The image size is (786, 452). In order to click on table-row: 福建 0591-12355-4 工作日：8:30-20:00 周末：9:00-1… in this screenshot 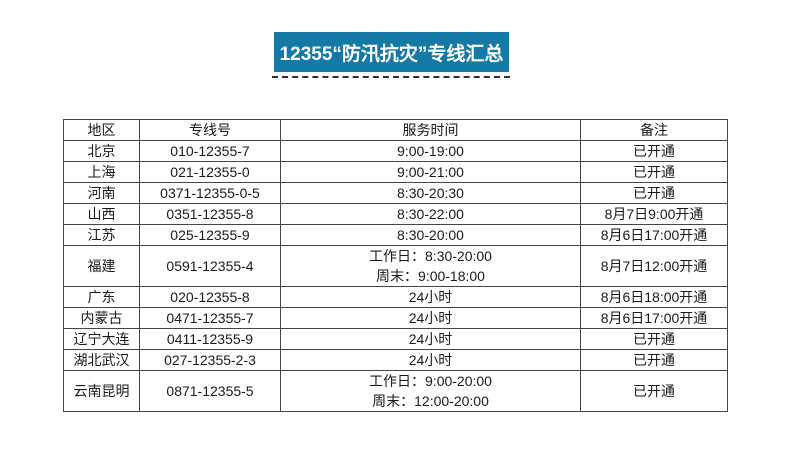, I will do `click(395, 266)`.